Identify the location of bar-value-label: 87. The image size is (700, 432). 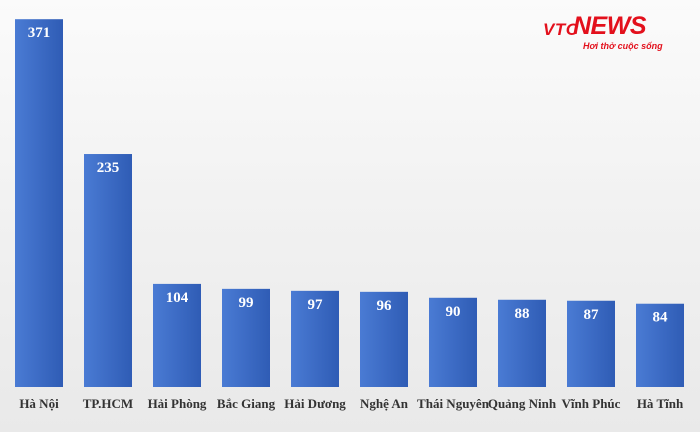
(592, 315).